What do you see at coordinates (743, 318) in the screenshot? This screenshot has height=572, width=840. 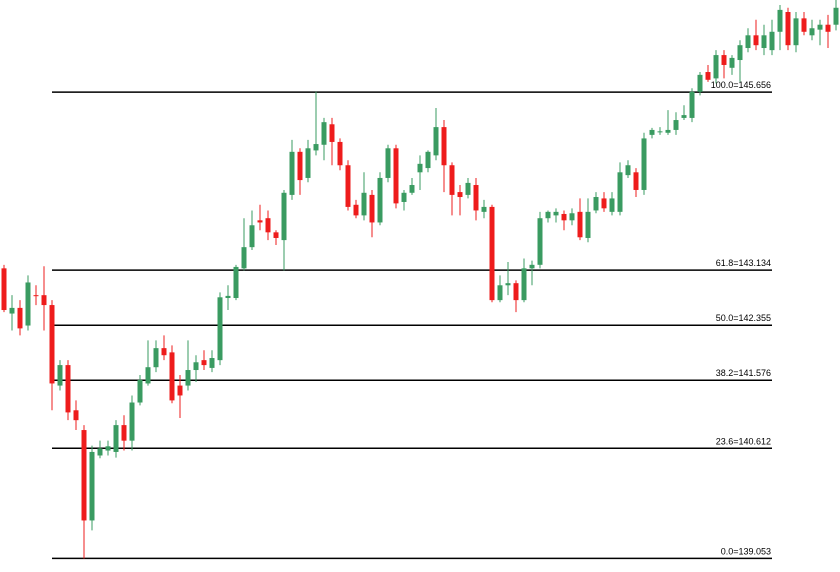 I see `fib-level-label: 50.0=142.355` at bounding box center [743, 318].